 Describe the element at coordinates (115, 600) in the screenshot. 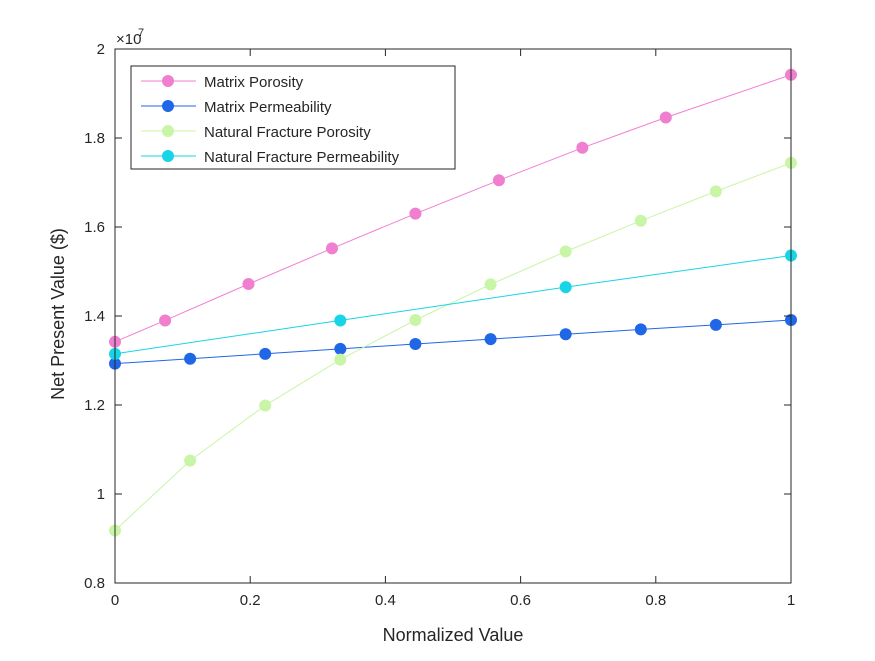

I see `x-tick-label: 0` at that location.